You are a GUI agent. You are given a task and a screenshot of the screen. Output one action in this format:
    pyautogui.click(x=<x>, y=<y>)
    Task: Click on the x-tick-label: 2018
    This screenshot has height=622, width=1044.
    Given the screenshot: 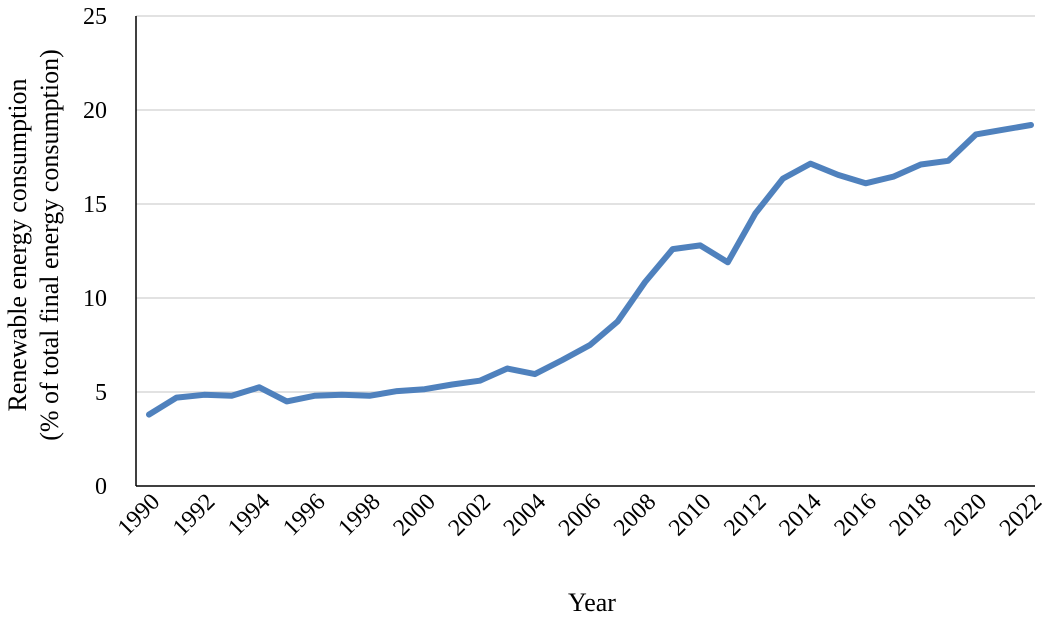 What is the action you would take?
    pyautogui.click(x=911, y=515)
    